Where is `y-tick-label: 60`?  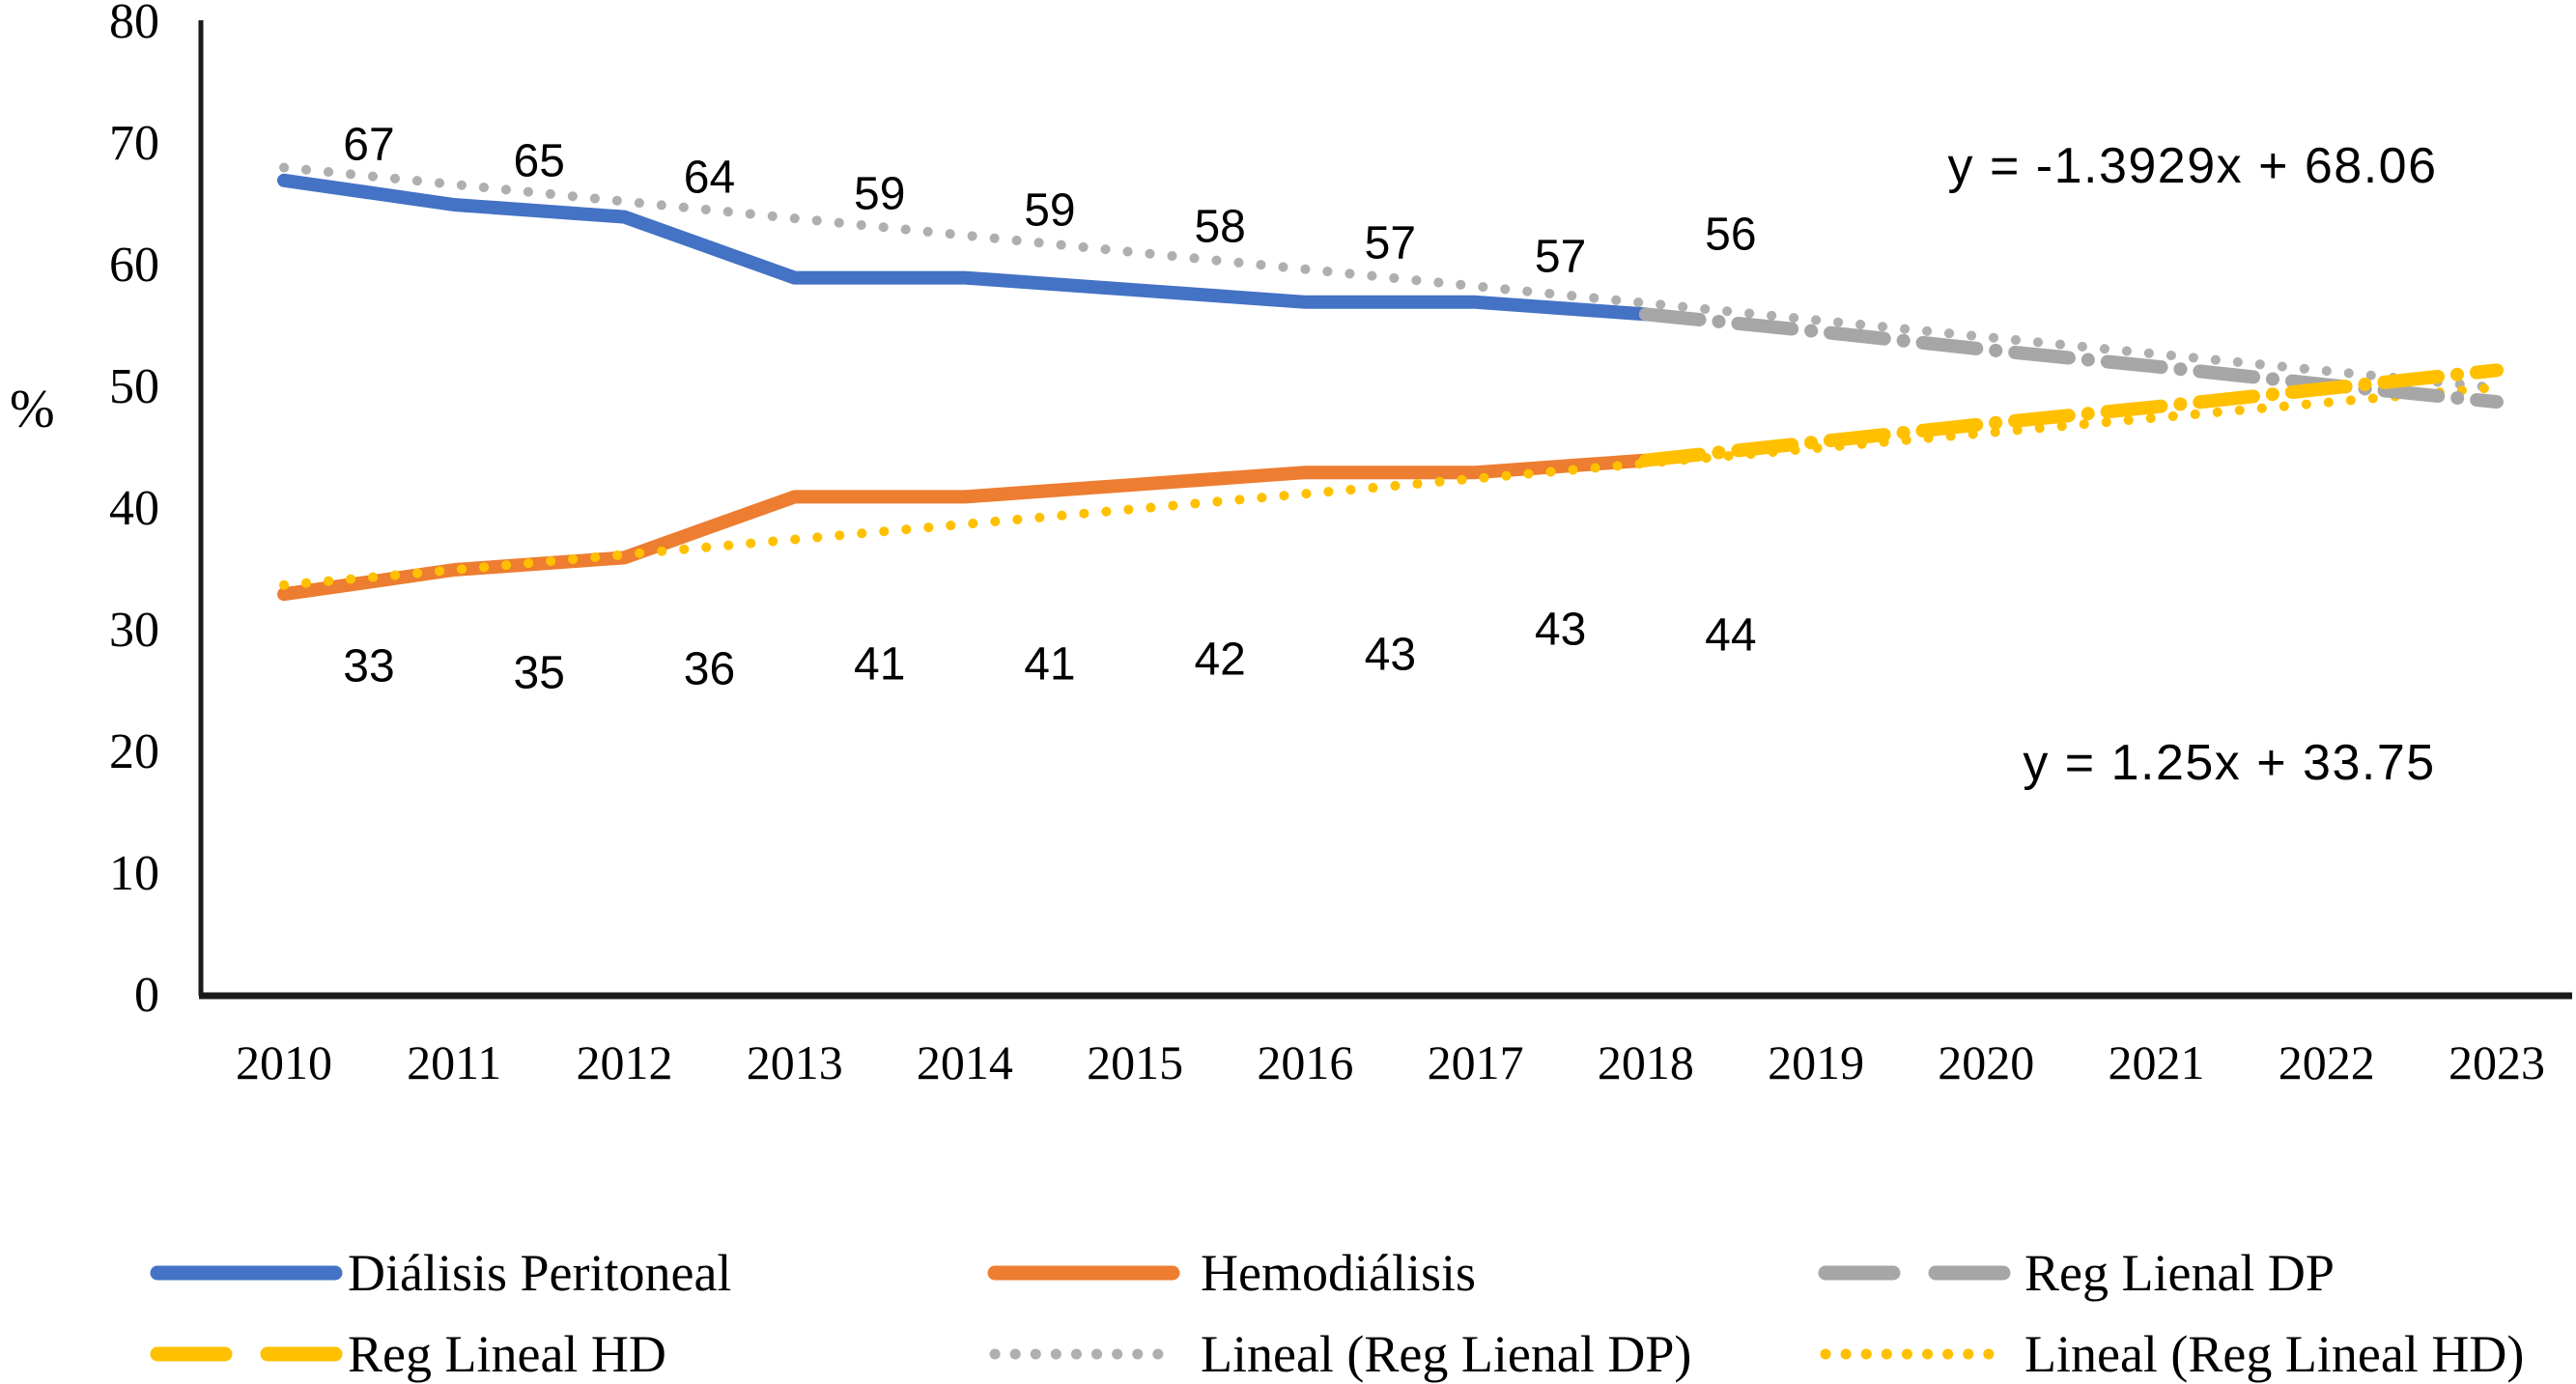
y-tick-label: 60 is located at coordinates (134, 265).